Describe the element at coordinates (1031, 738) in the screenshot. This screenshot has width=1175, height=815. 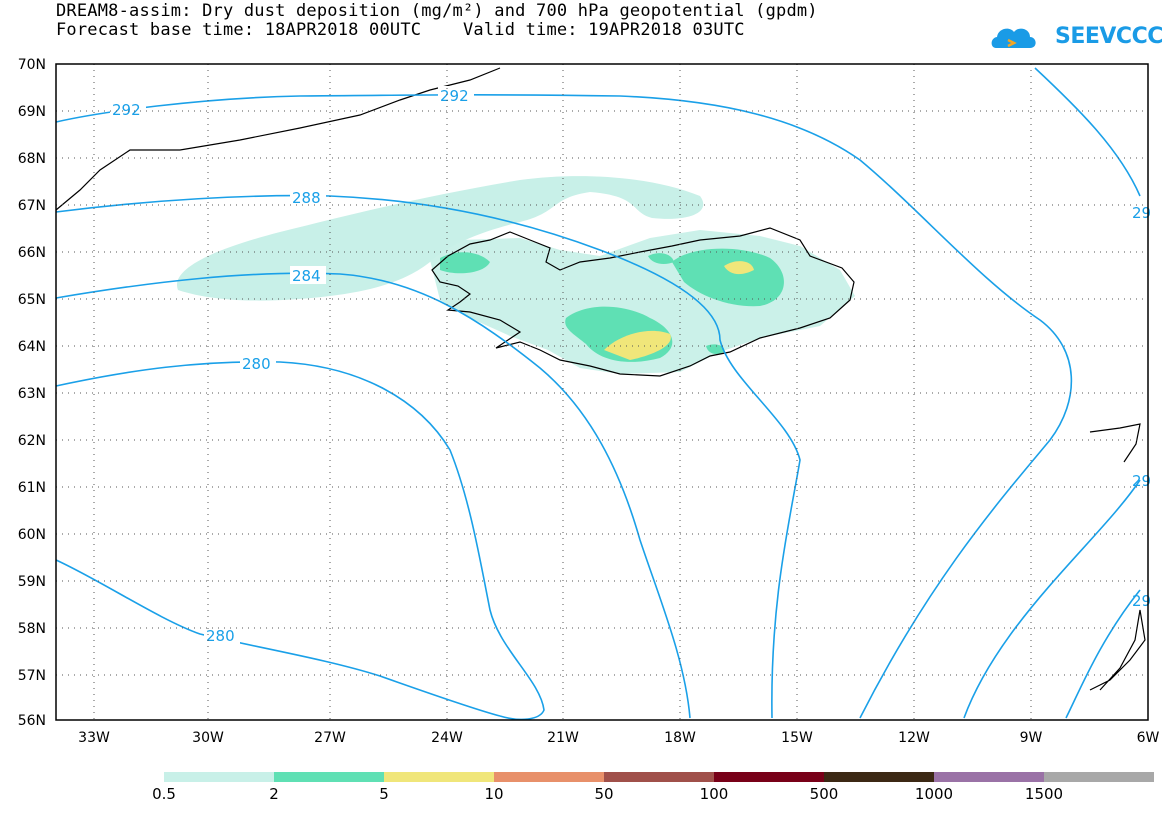
I see `lon-label: 9W` at that location.